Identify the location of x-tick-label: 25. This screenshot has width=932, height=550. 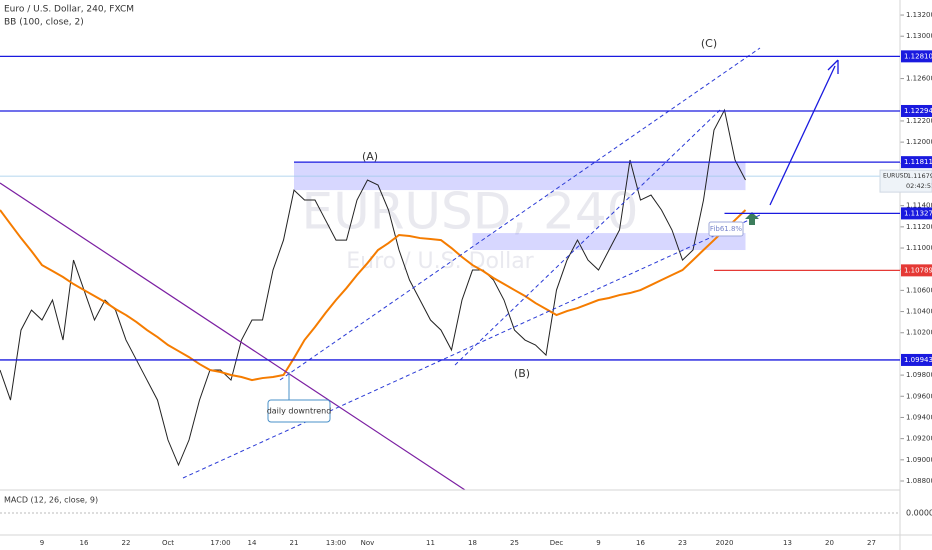
(514, 543).